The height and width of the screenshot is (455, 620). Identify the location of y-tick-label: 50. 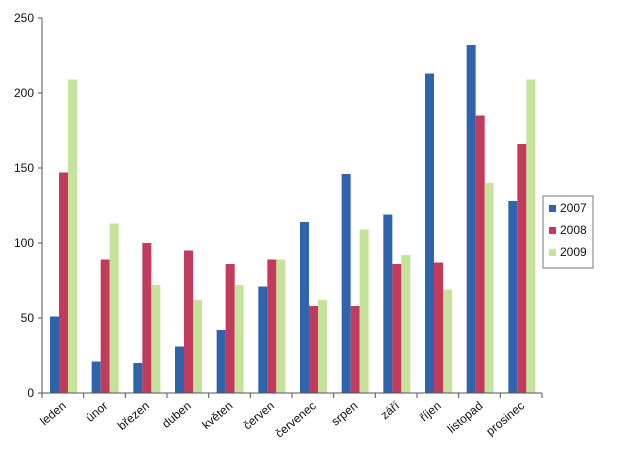
(28, 318).